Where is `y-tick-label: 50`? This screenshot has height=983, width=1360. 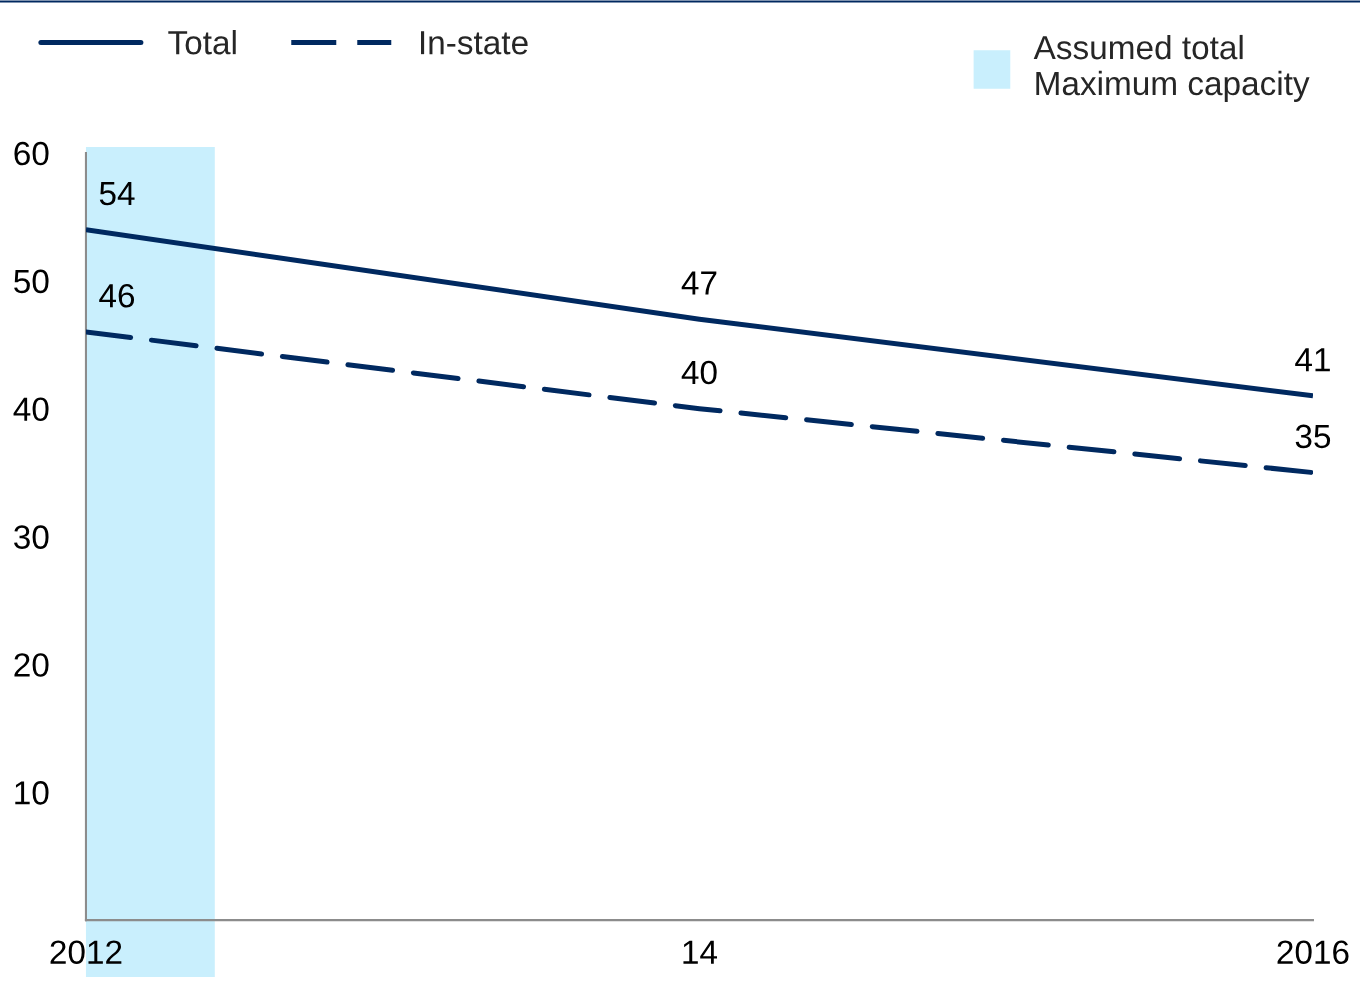
y-tick-label: 50 is located at coordinates (31, 281).